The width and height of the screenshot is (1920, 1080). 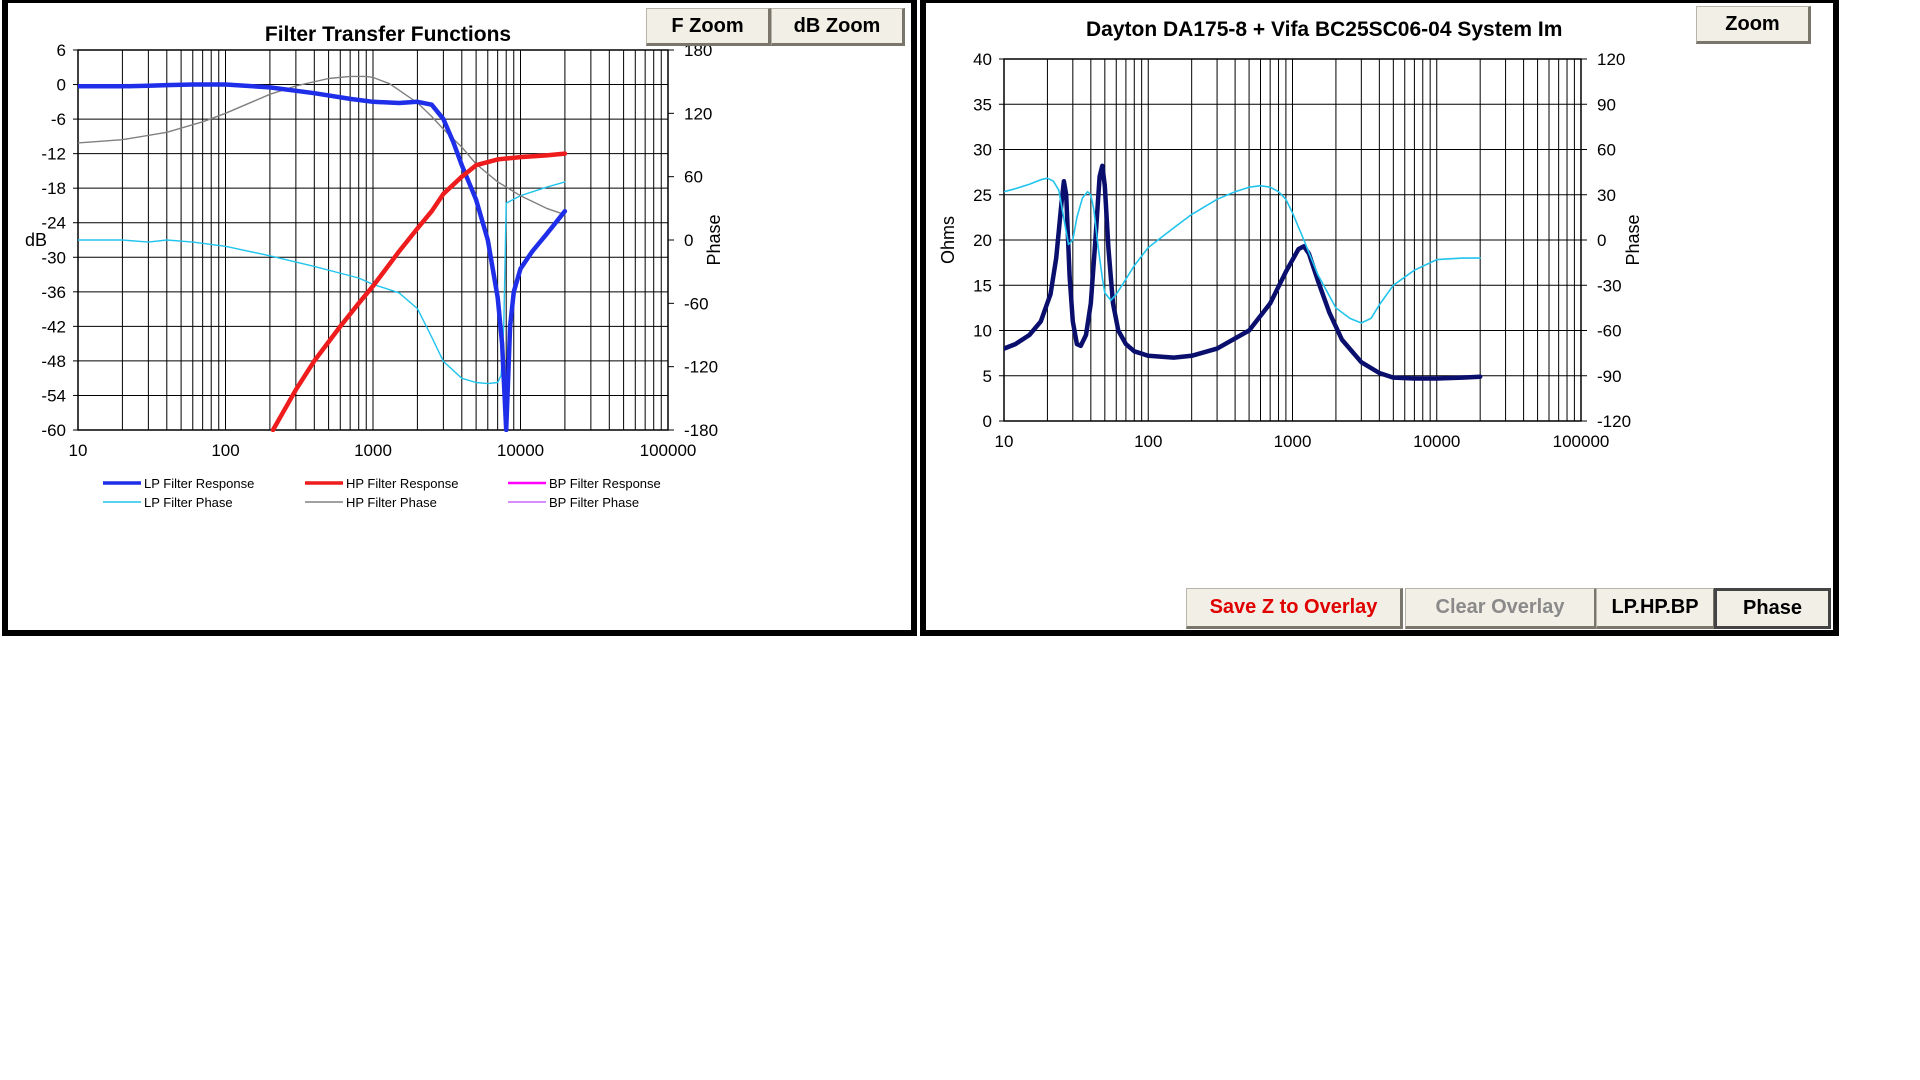 What do you see at coordinates (1501, 608) in the screenshot?
I see `clear-overlay-button: Clear Overlay` at bounding box center [1501, 608].